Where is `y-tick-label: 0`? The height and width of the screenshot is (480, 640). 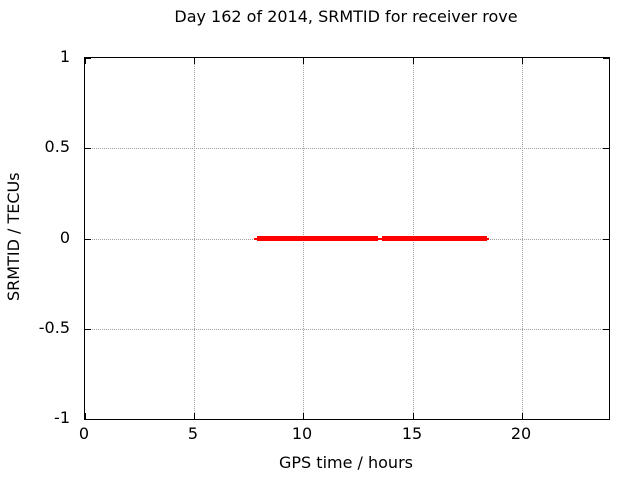
y-tick-label: 0 is located at coordinates (64, 237).